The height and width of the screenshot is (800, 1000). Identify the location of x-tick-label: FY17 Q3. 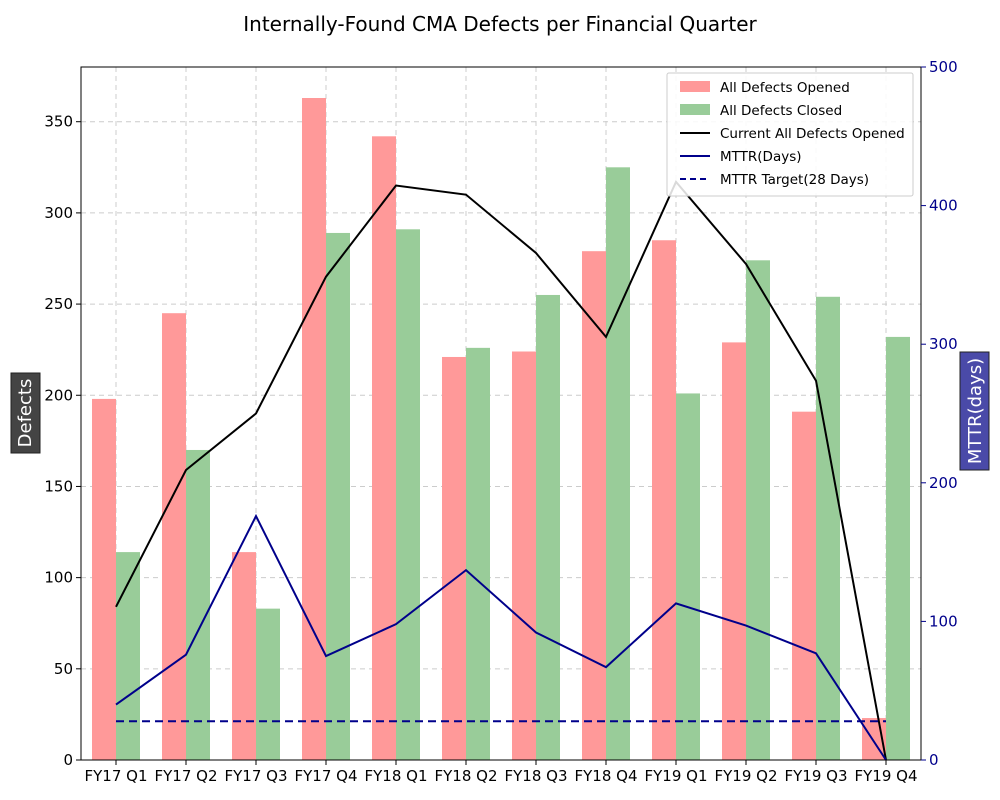
(256, 776).